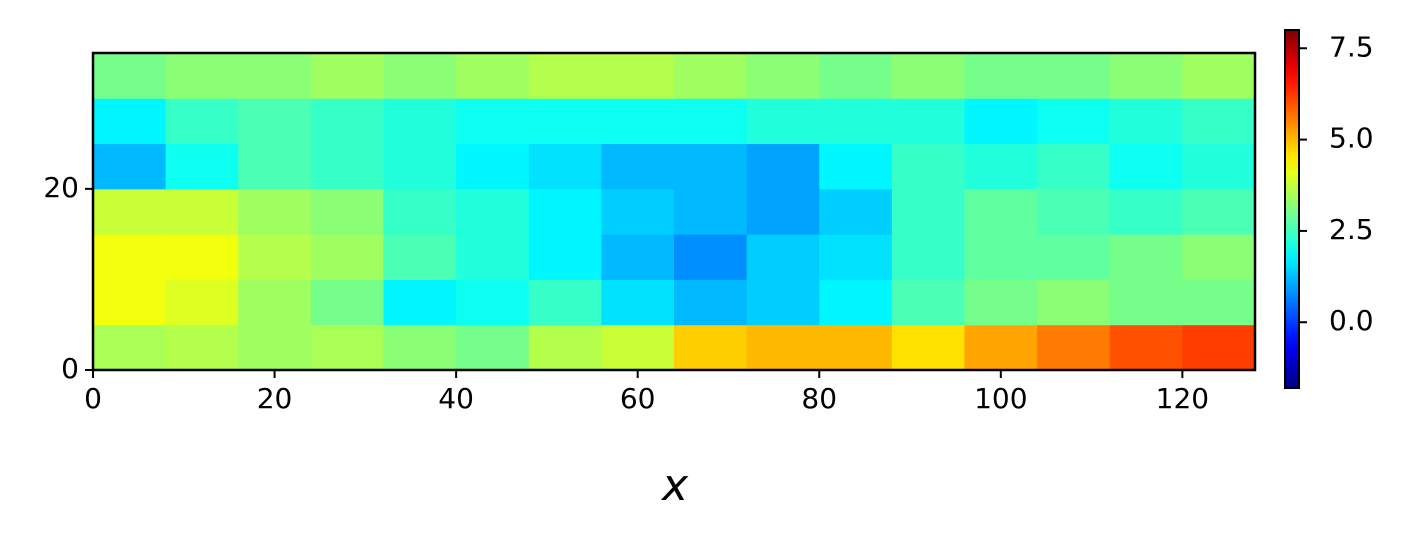 This screenshot has height=551, width=1425. What do you see at coordinates (61, 187) in the screenshot?
I see `y-tick-label: 20` at bounding box center [61, 187].